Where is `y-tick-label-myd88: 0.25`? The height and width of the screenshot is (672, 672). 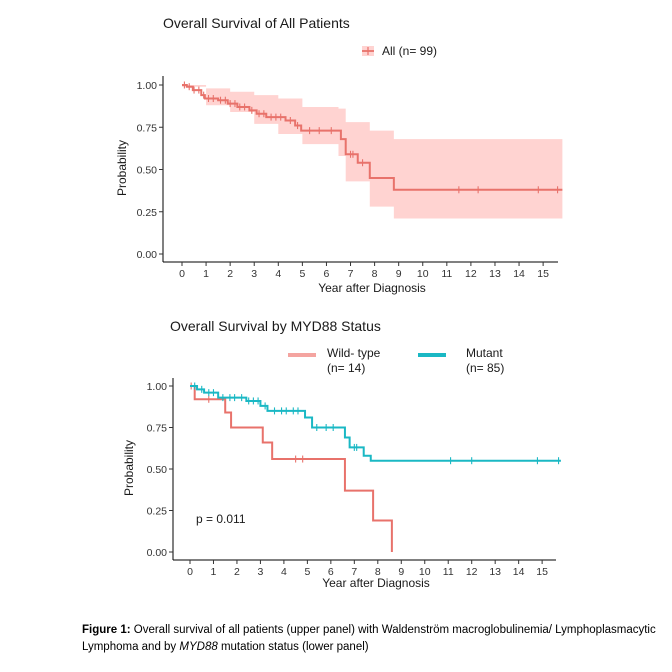 y-tick-label-myd88: 0.25 is located at coordinates (157, 512).